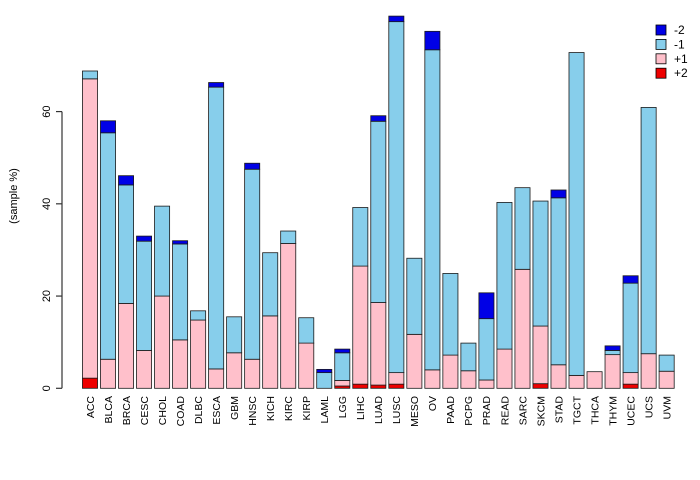  I want to click on bar-segment-CESC-plus1, so click(144, 369).